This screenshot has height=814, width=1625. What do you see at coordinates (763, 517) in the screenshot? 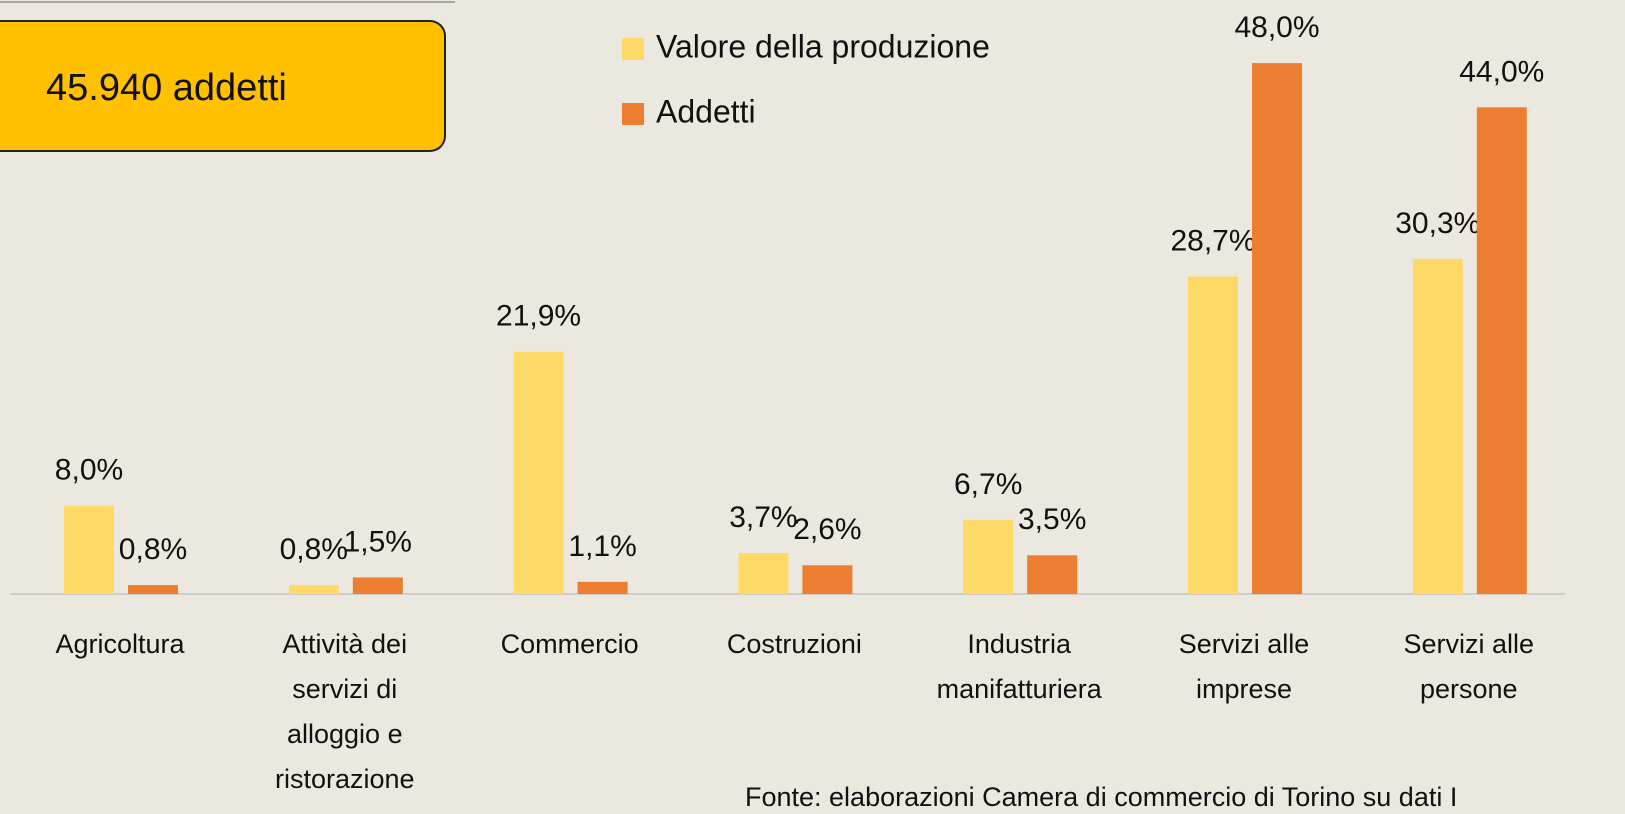
I see `data-label: 3,7%` at bounding box center [763, 517].